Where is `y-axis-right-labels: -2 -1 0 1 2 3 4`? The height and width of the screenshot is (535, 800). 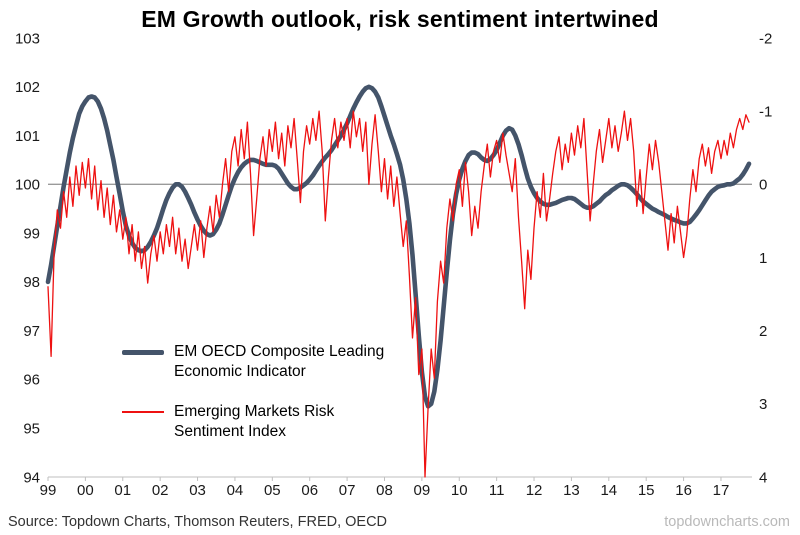 y-axis-right-labels: -2 -1 0 1 2 3 4 is located at coordinates (765, 258).